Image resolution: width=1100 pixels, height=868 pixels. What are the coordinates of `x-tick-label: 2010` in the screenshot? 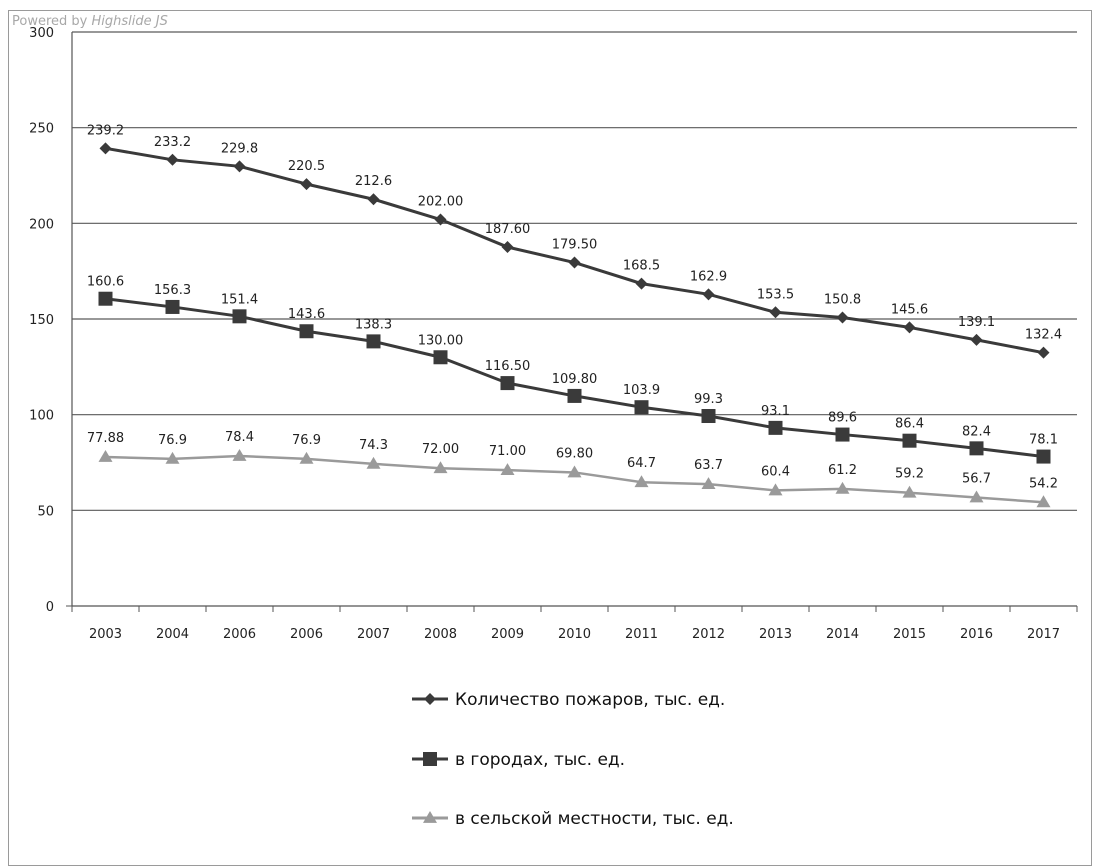 It's located at (574, 634).